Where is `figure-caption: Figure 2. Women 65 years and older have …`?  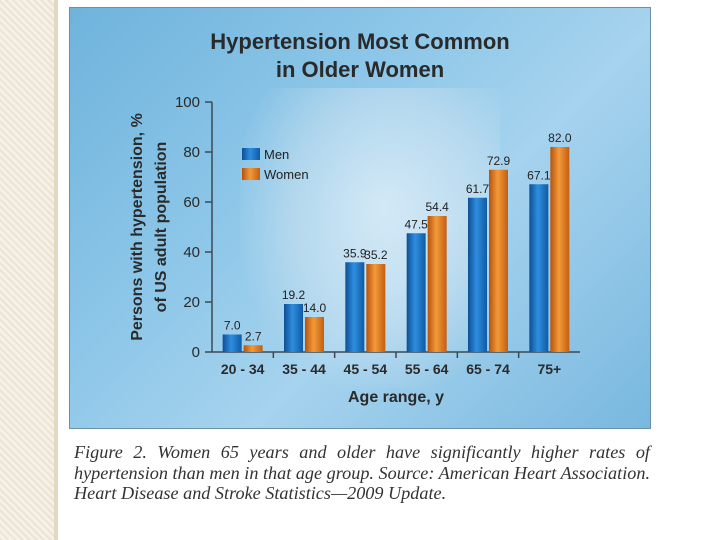
figure-caption: Figure 2. Women 65 years and older have … is located at coordinates (362, 472).